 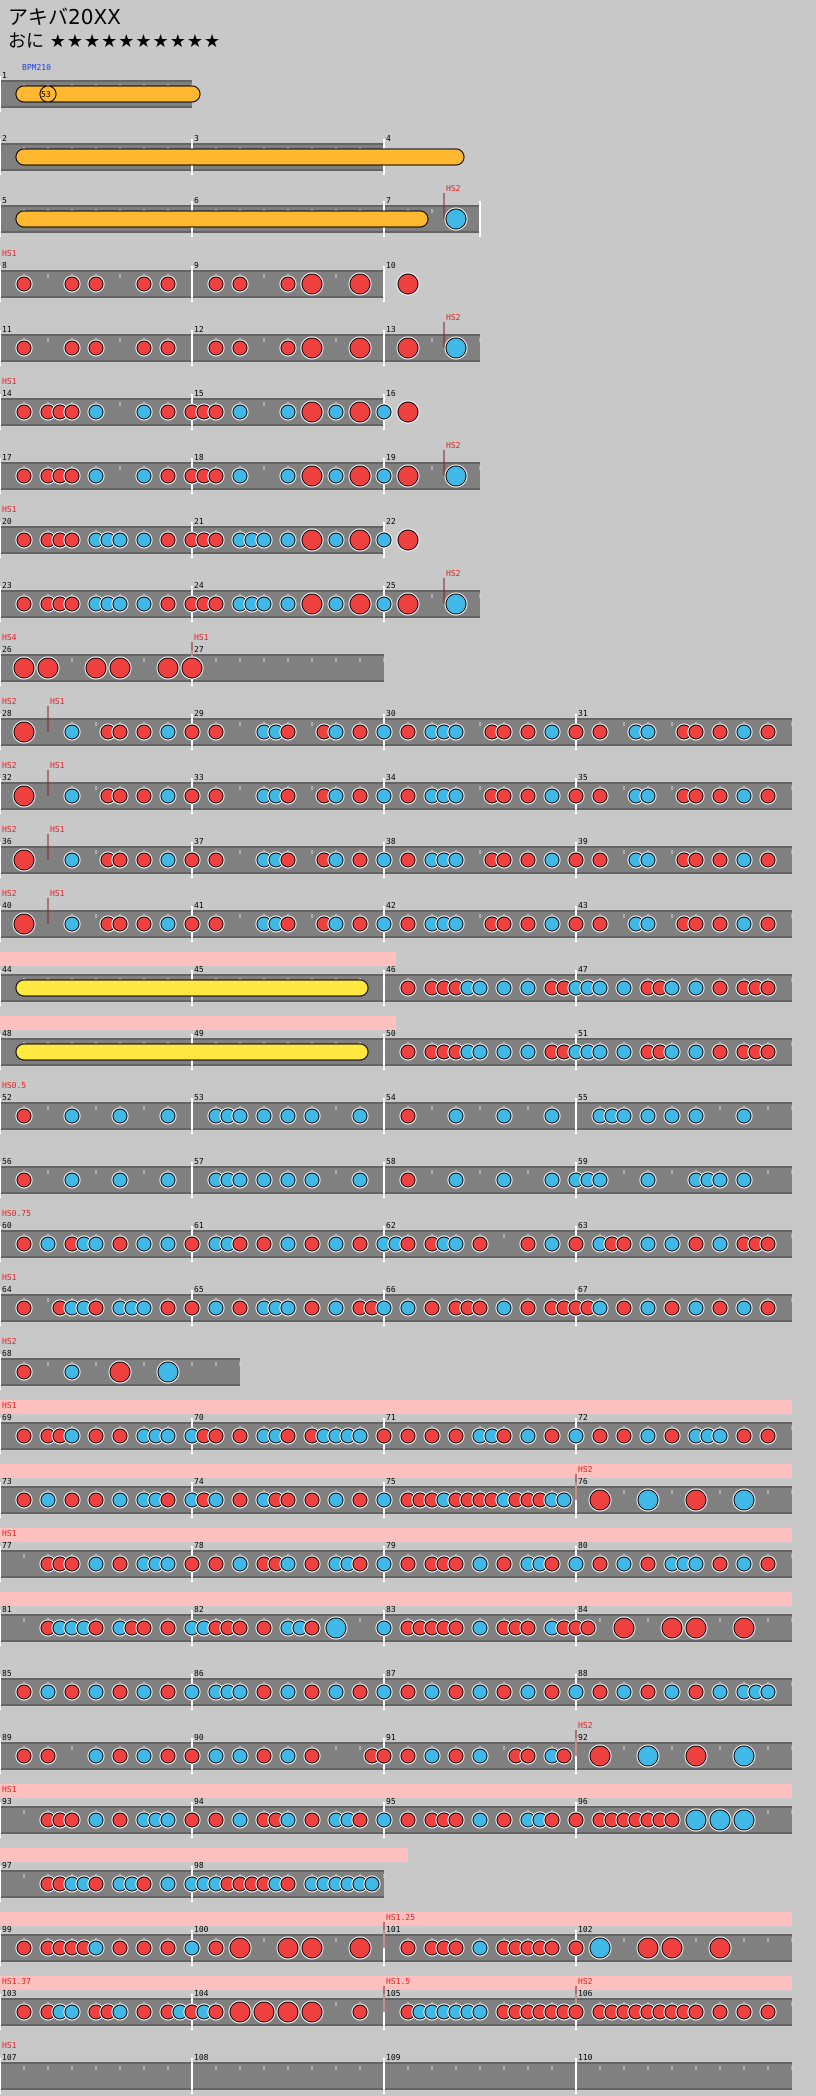 I want to click on measure-row: 60 61 62 63 HS0.75, so click(x=396, y=1235).